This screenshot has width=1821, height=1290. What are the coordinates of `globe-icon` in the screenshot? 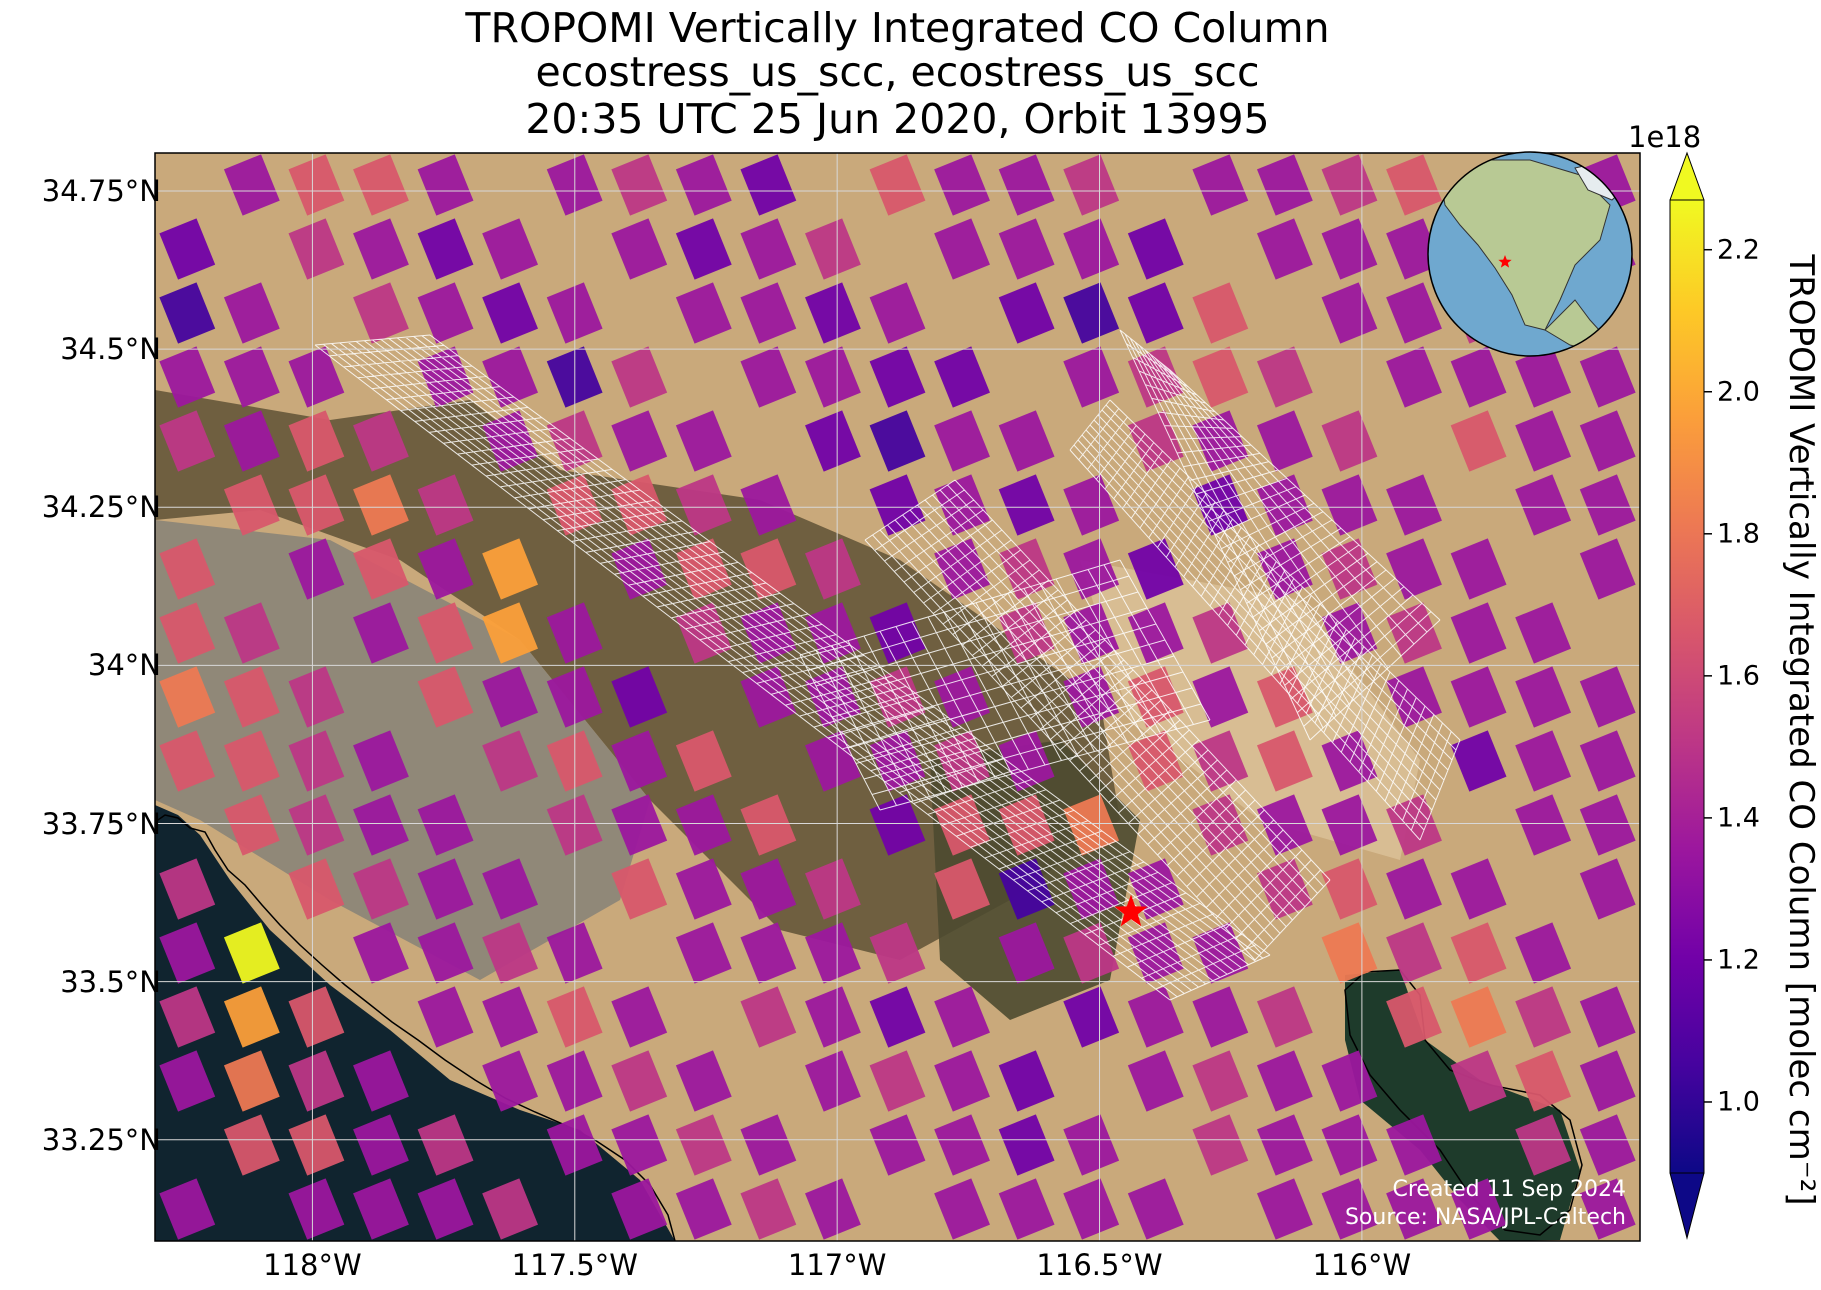 It's located at (1530, 254).